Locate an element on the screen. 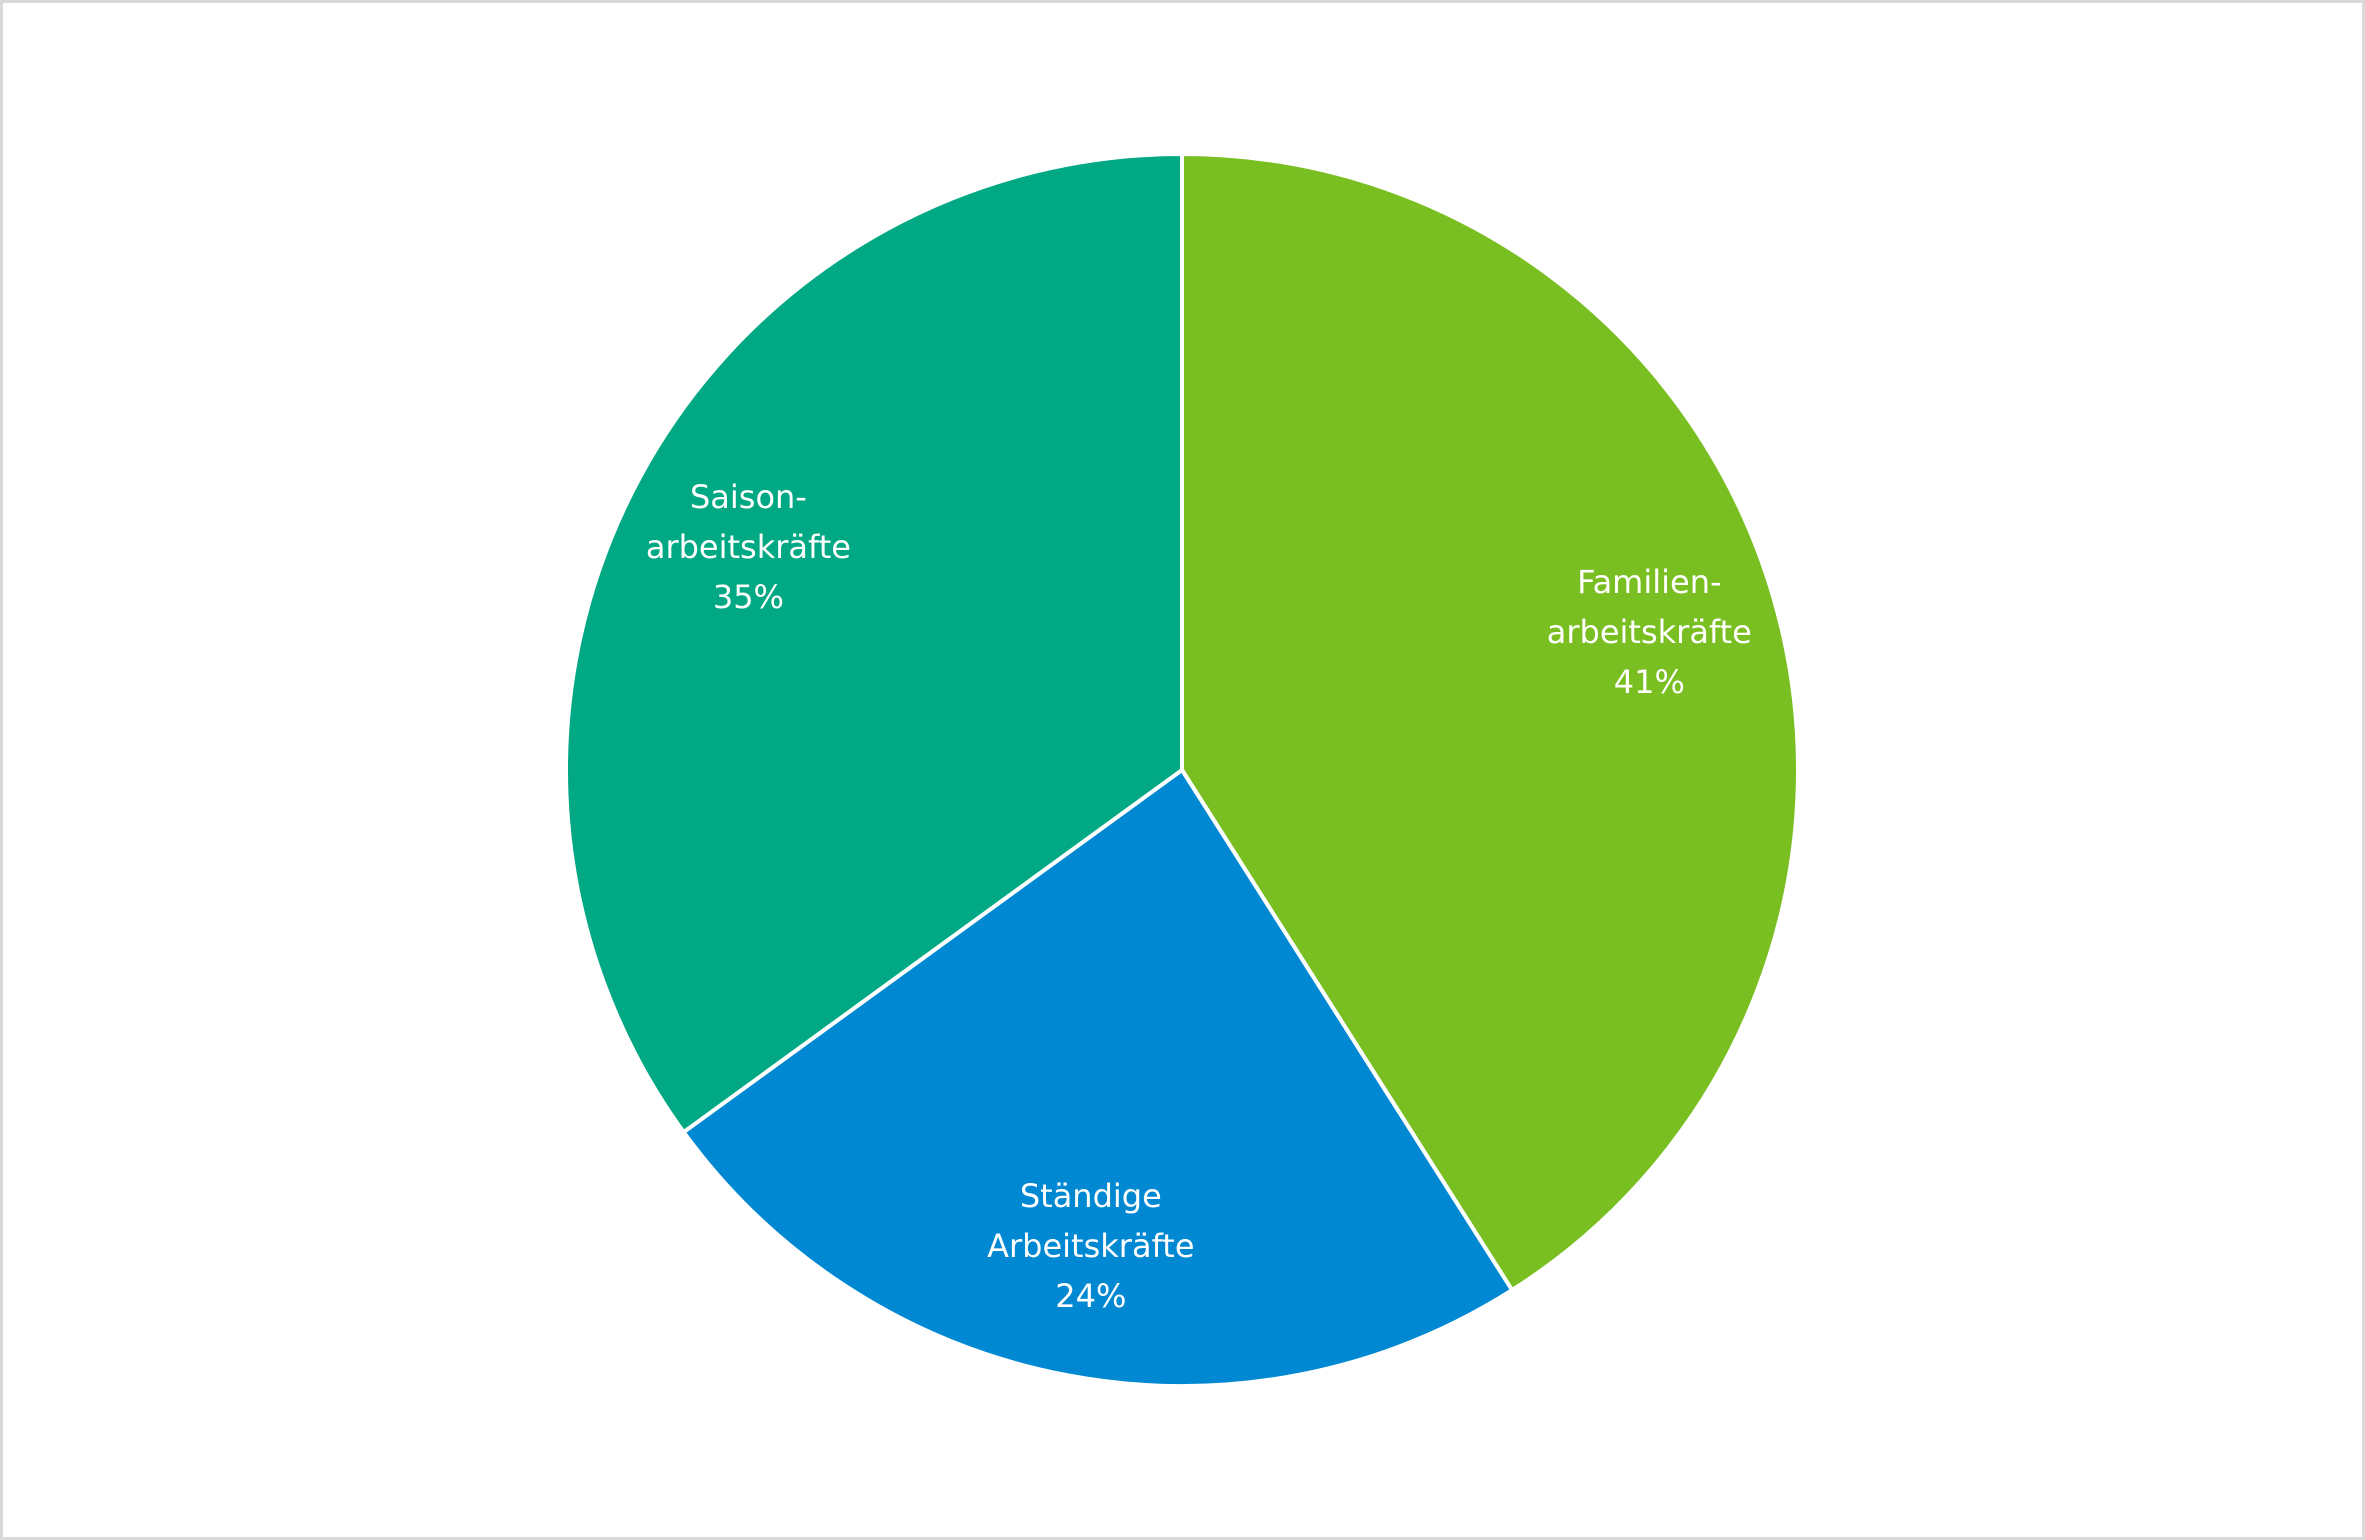 The image size is (2365, 1540). value-label: 35% is located at coordinates (748, 597).